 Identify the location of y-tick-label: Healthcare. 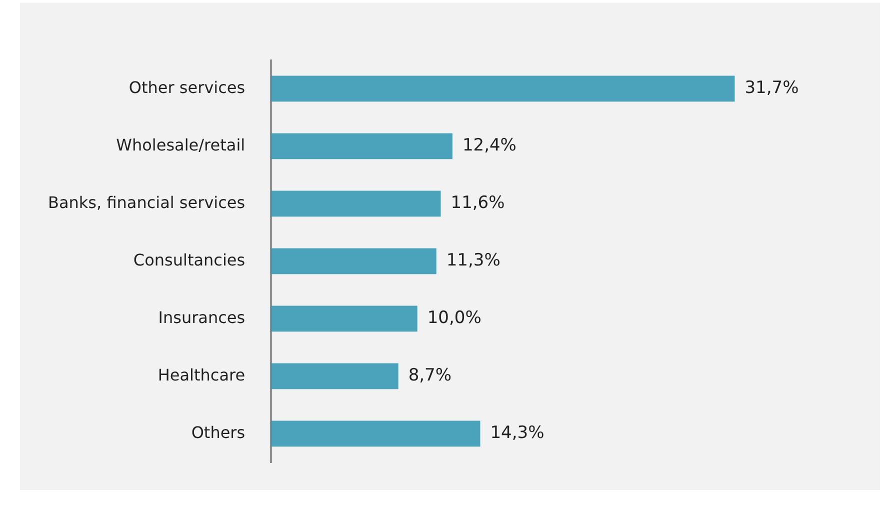
(202, 374).